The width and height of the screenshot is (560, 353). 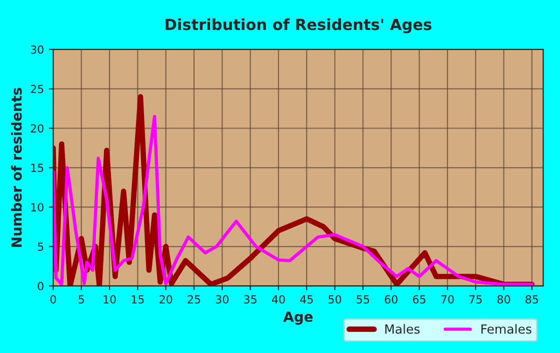 What do you see at coordinates (306, 299) in the screenshot?
I see `x-tick-label: 45` at bounding box center [306, 299].